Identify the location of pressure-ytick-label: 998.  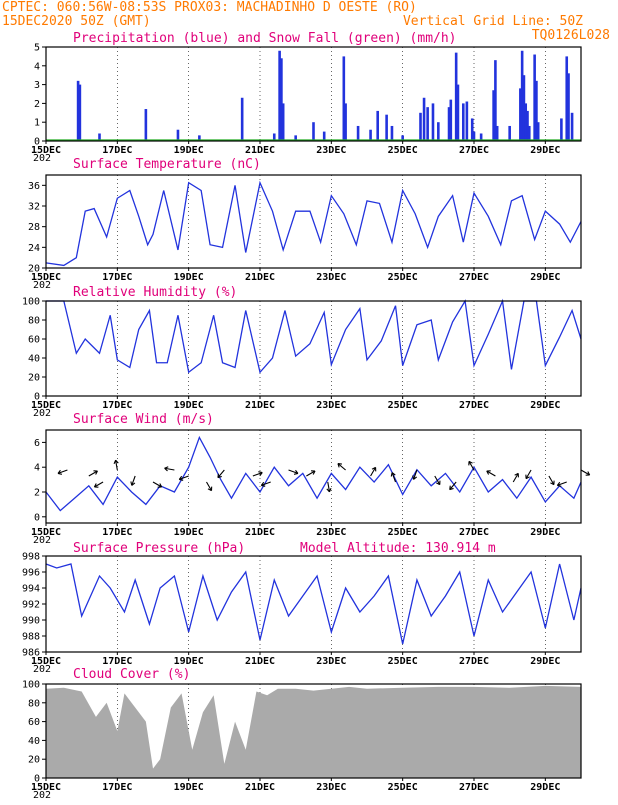
(31, 557).